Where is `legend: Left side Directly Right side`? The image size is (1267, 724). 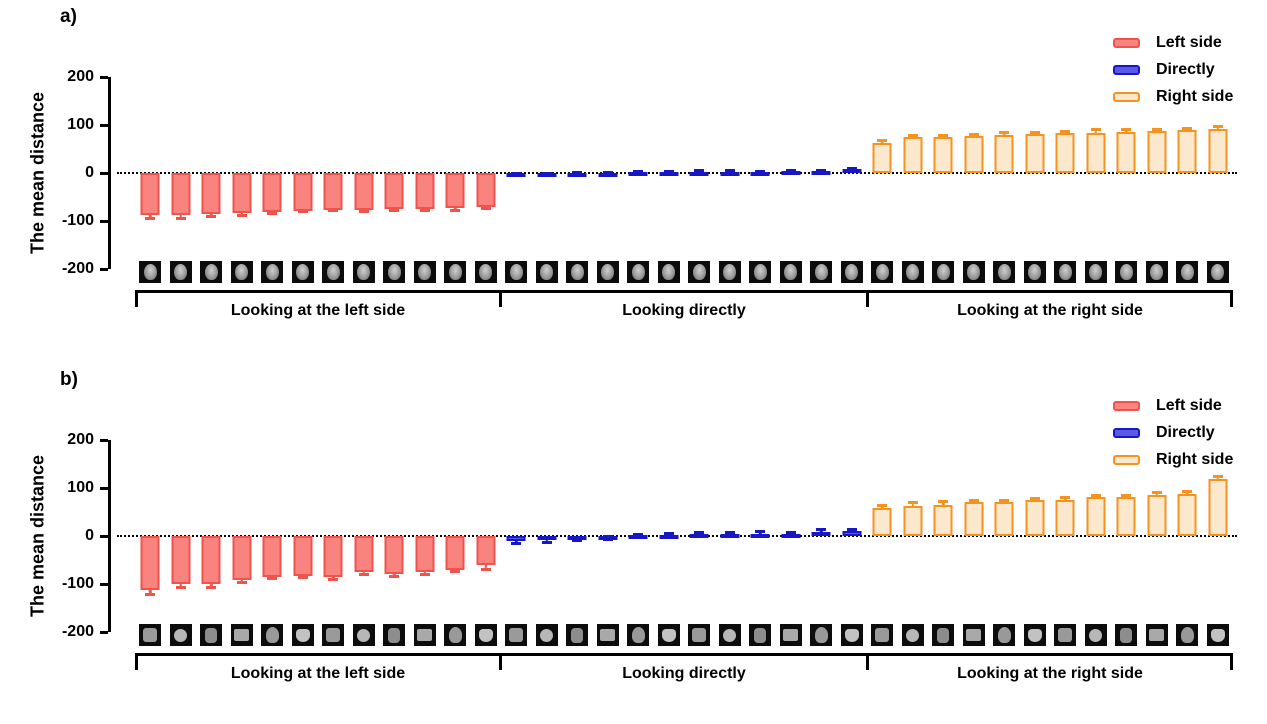
legend: Left side Directly Right side is located at coordinates (1173, 69).